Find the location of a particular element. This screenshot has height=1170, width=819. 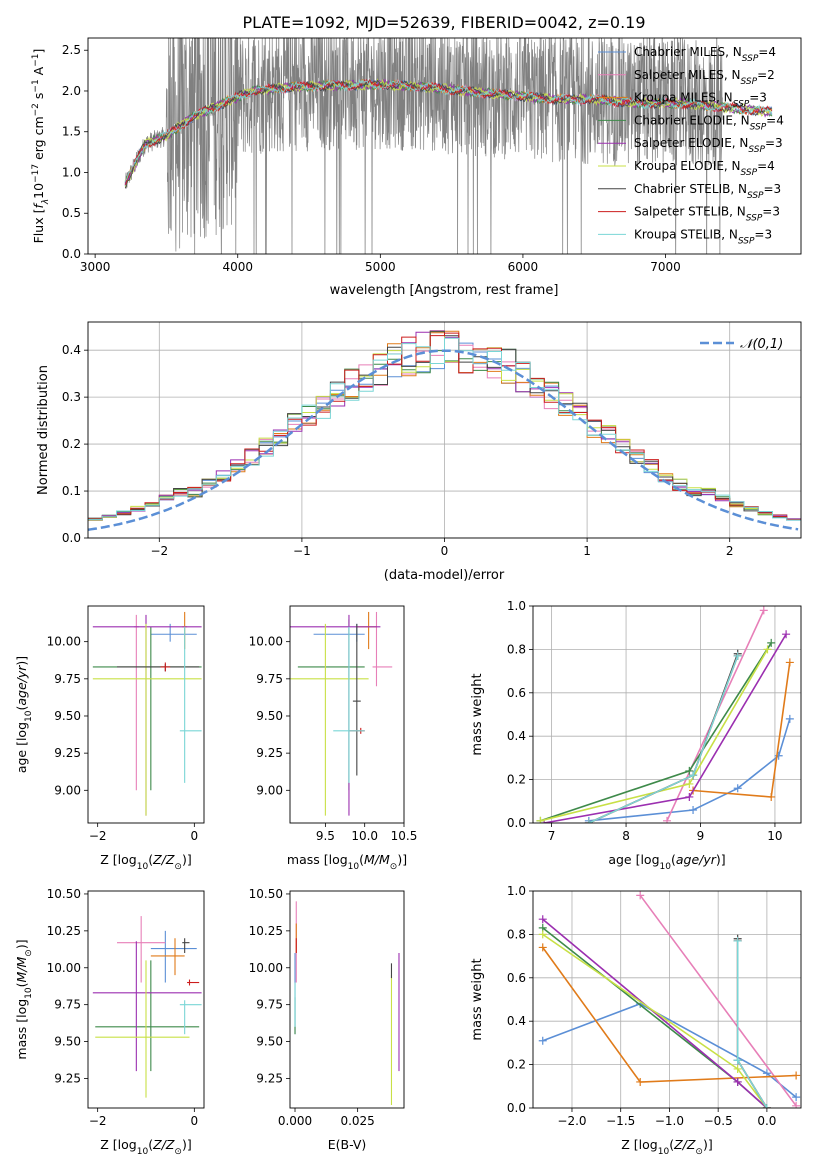

x-tick-label: 0.000 is located at coordinates (295, 1121).